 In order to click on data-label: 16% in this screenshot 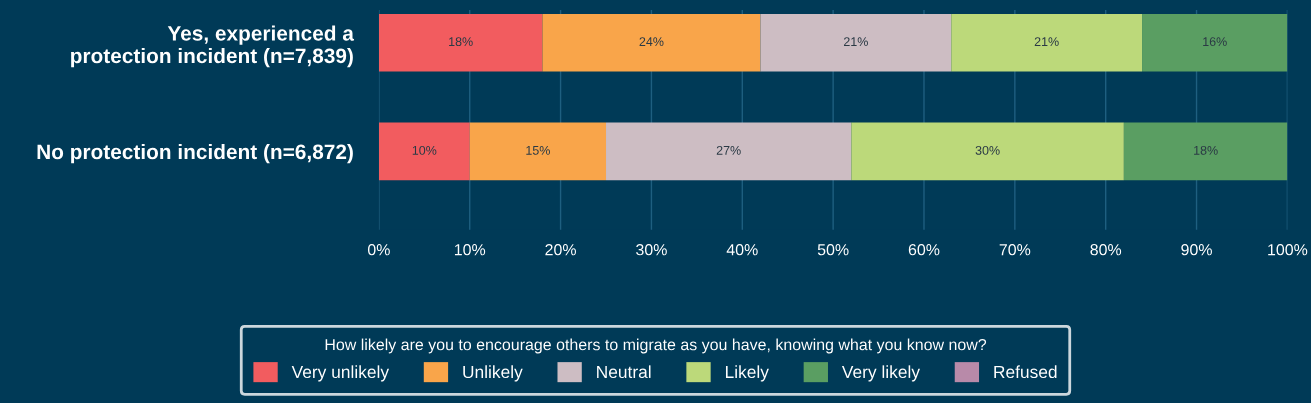, I will do `click(1215, 42)`.